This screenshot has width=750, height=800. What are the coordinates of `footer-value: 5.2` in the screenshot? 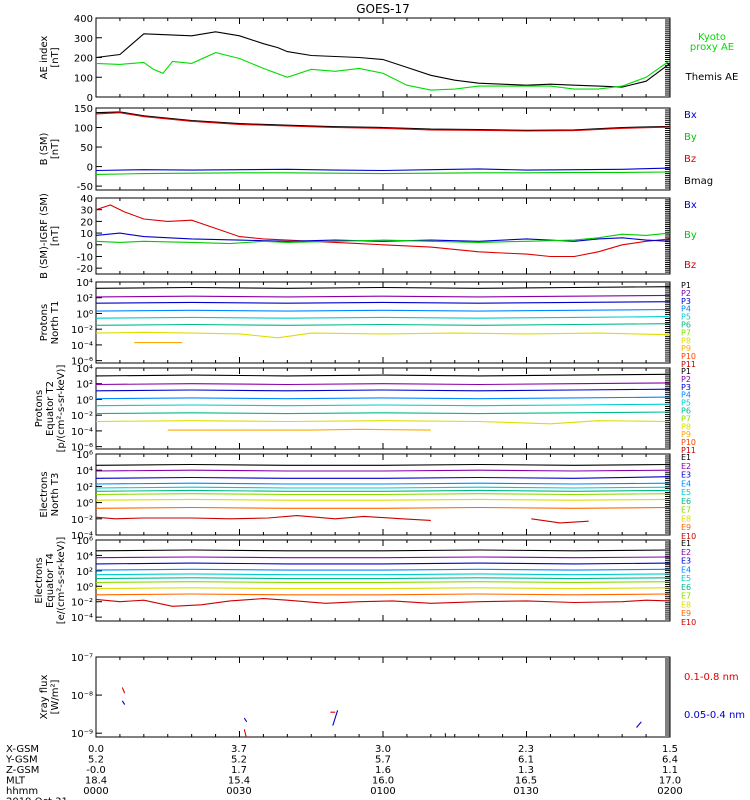 It's located at (96, 760).